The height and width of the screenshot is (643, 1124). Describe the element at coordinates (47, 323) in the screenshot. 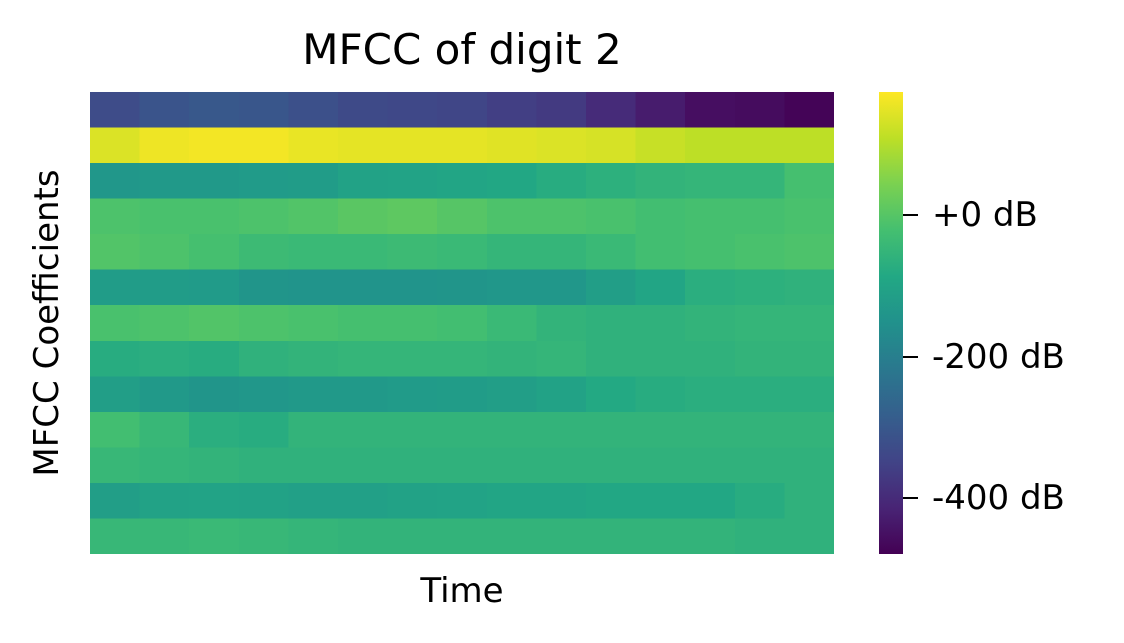

I see `y-axis-label: MFCC Coefficients` at that location.